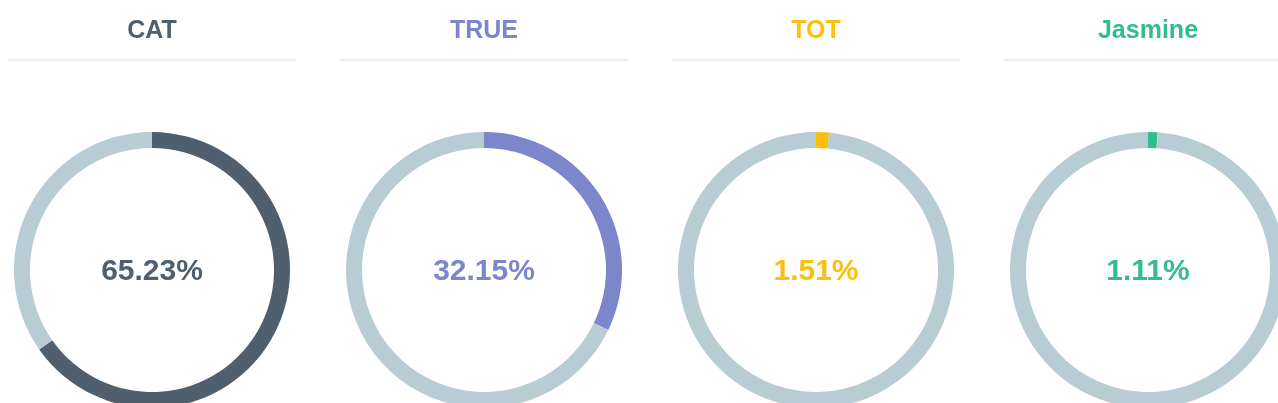 The image size is (1278, 403). I want to click on text: 32.15%, so click(484, 269).